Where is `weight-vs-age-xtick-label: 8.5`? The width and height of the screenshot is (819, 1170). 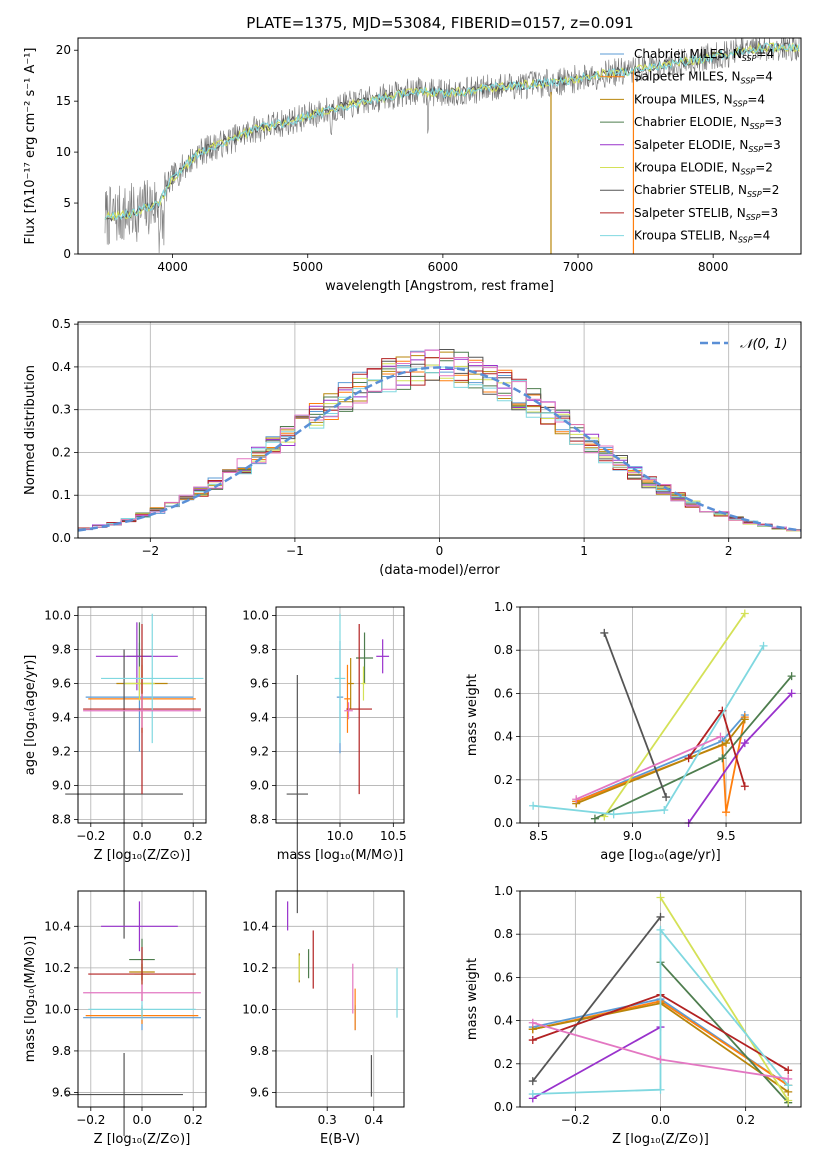
weight-vs-age-xtick-label: 8.5 is located at coordinates (538, 836).